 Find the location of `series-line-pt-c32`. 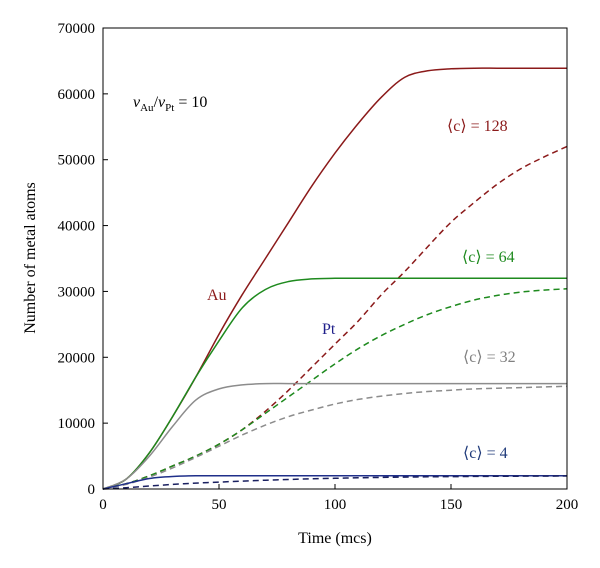

series-line-pt-c32 is located at coordinates (335, 437).